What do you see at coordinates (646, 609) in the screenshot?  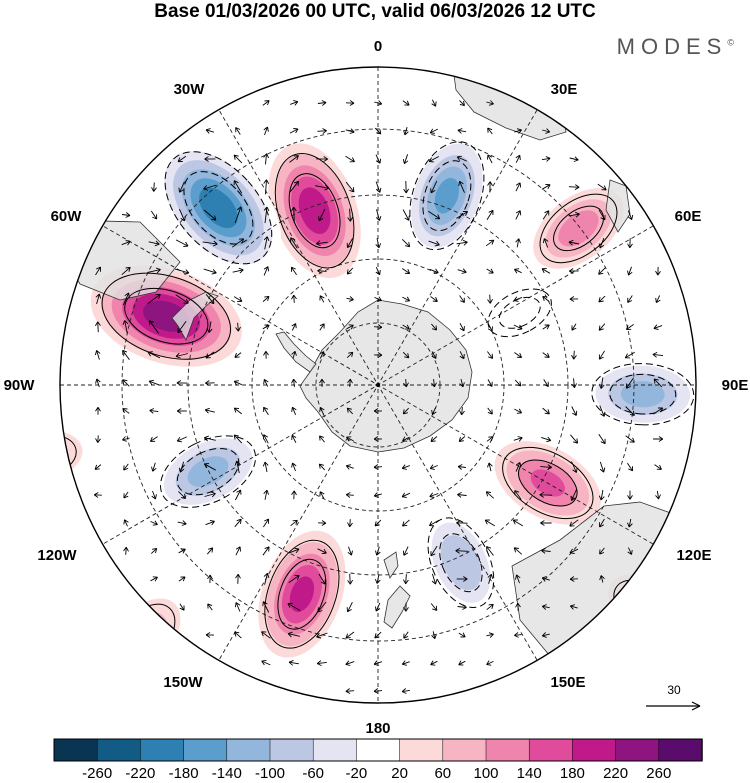 I see `anomaly-level` at bounding box center [646, 609].